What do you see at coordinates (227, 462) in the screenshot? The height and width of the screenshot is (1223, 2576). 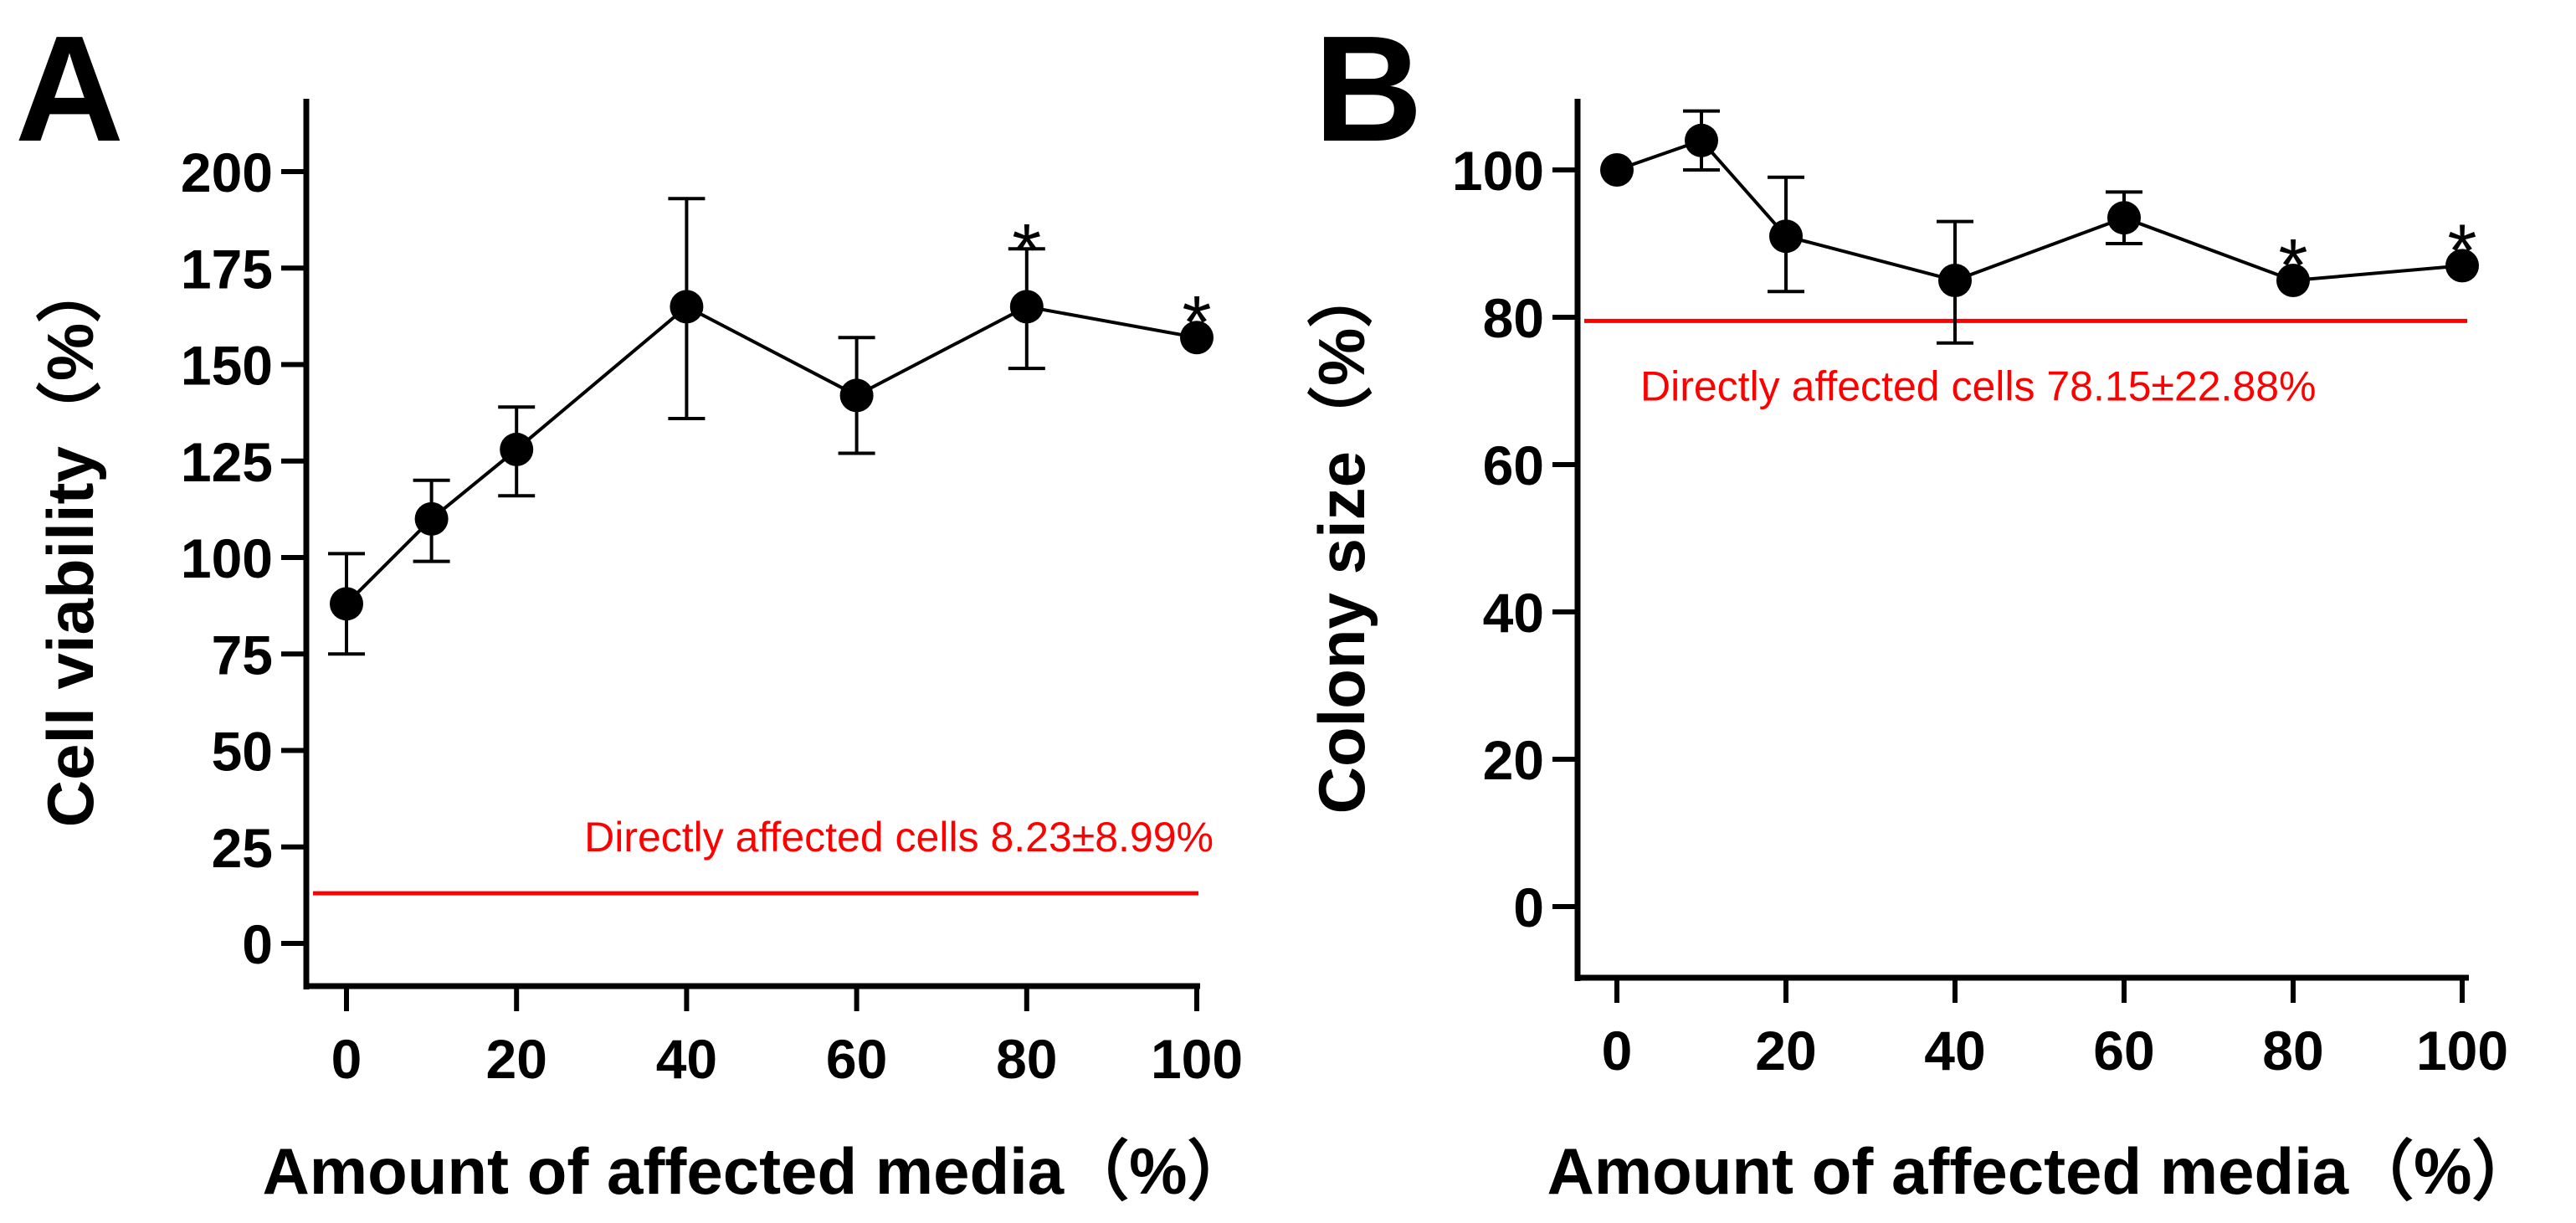 I see `y-tick-label: 125` at bounding box center [227, 462].